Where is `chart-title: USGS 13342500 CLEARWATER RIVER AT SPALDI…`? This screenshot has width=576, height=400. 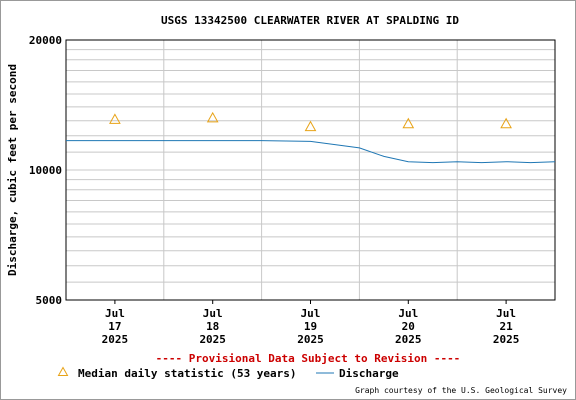
chart-title: USGS 13342500 CLEARWATER RIVER AT SPALDI… is located at coordinates (310, 20).